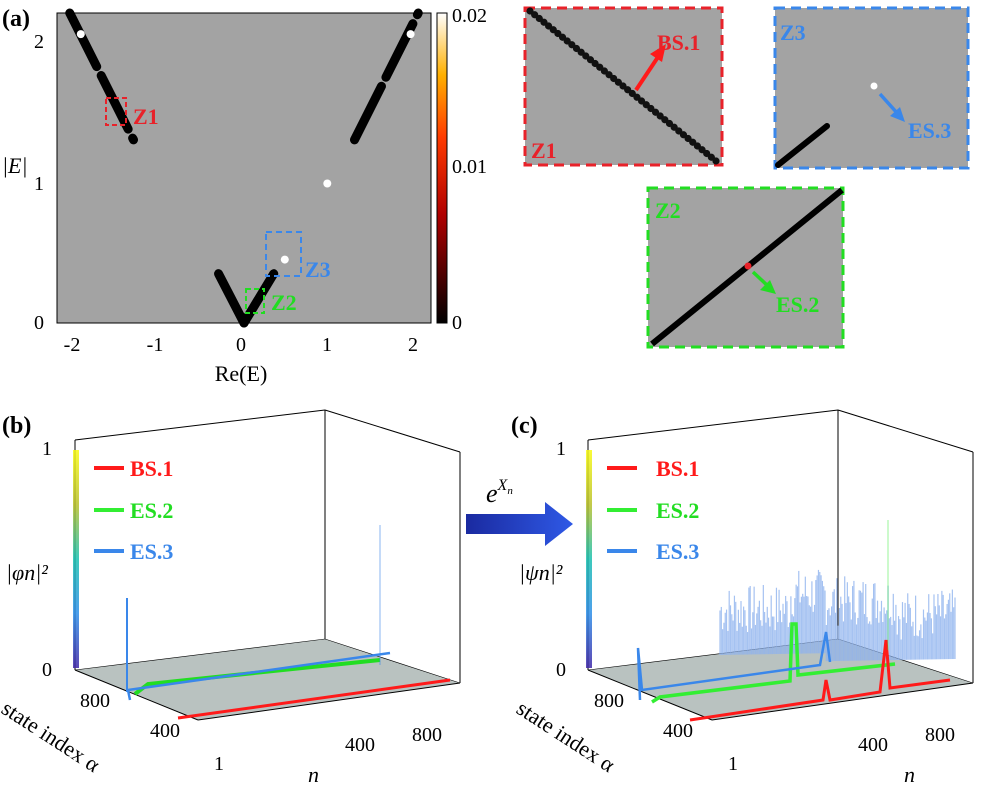 The image size is (997, 790). What do you see at coordinates (39, 42) in the screenshot?
I see `y-tick: 2` at bounding box center [39, 42].